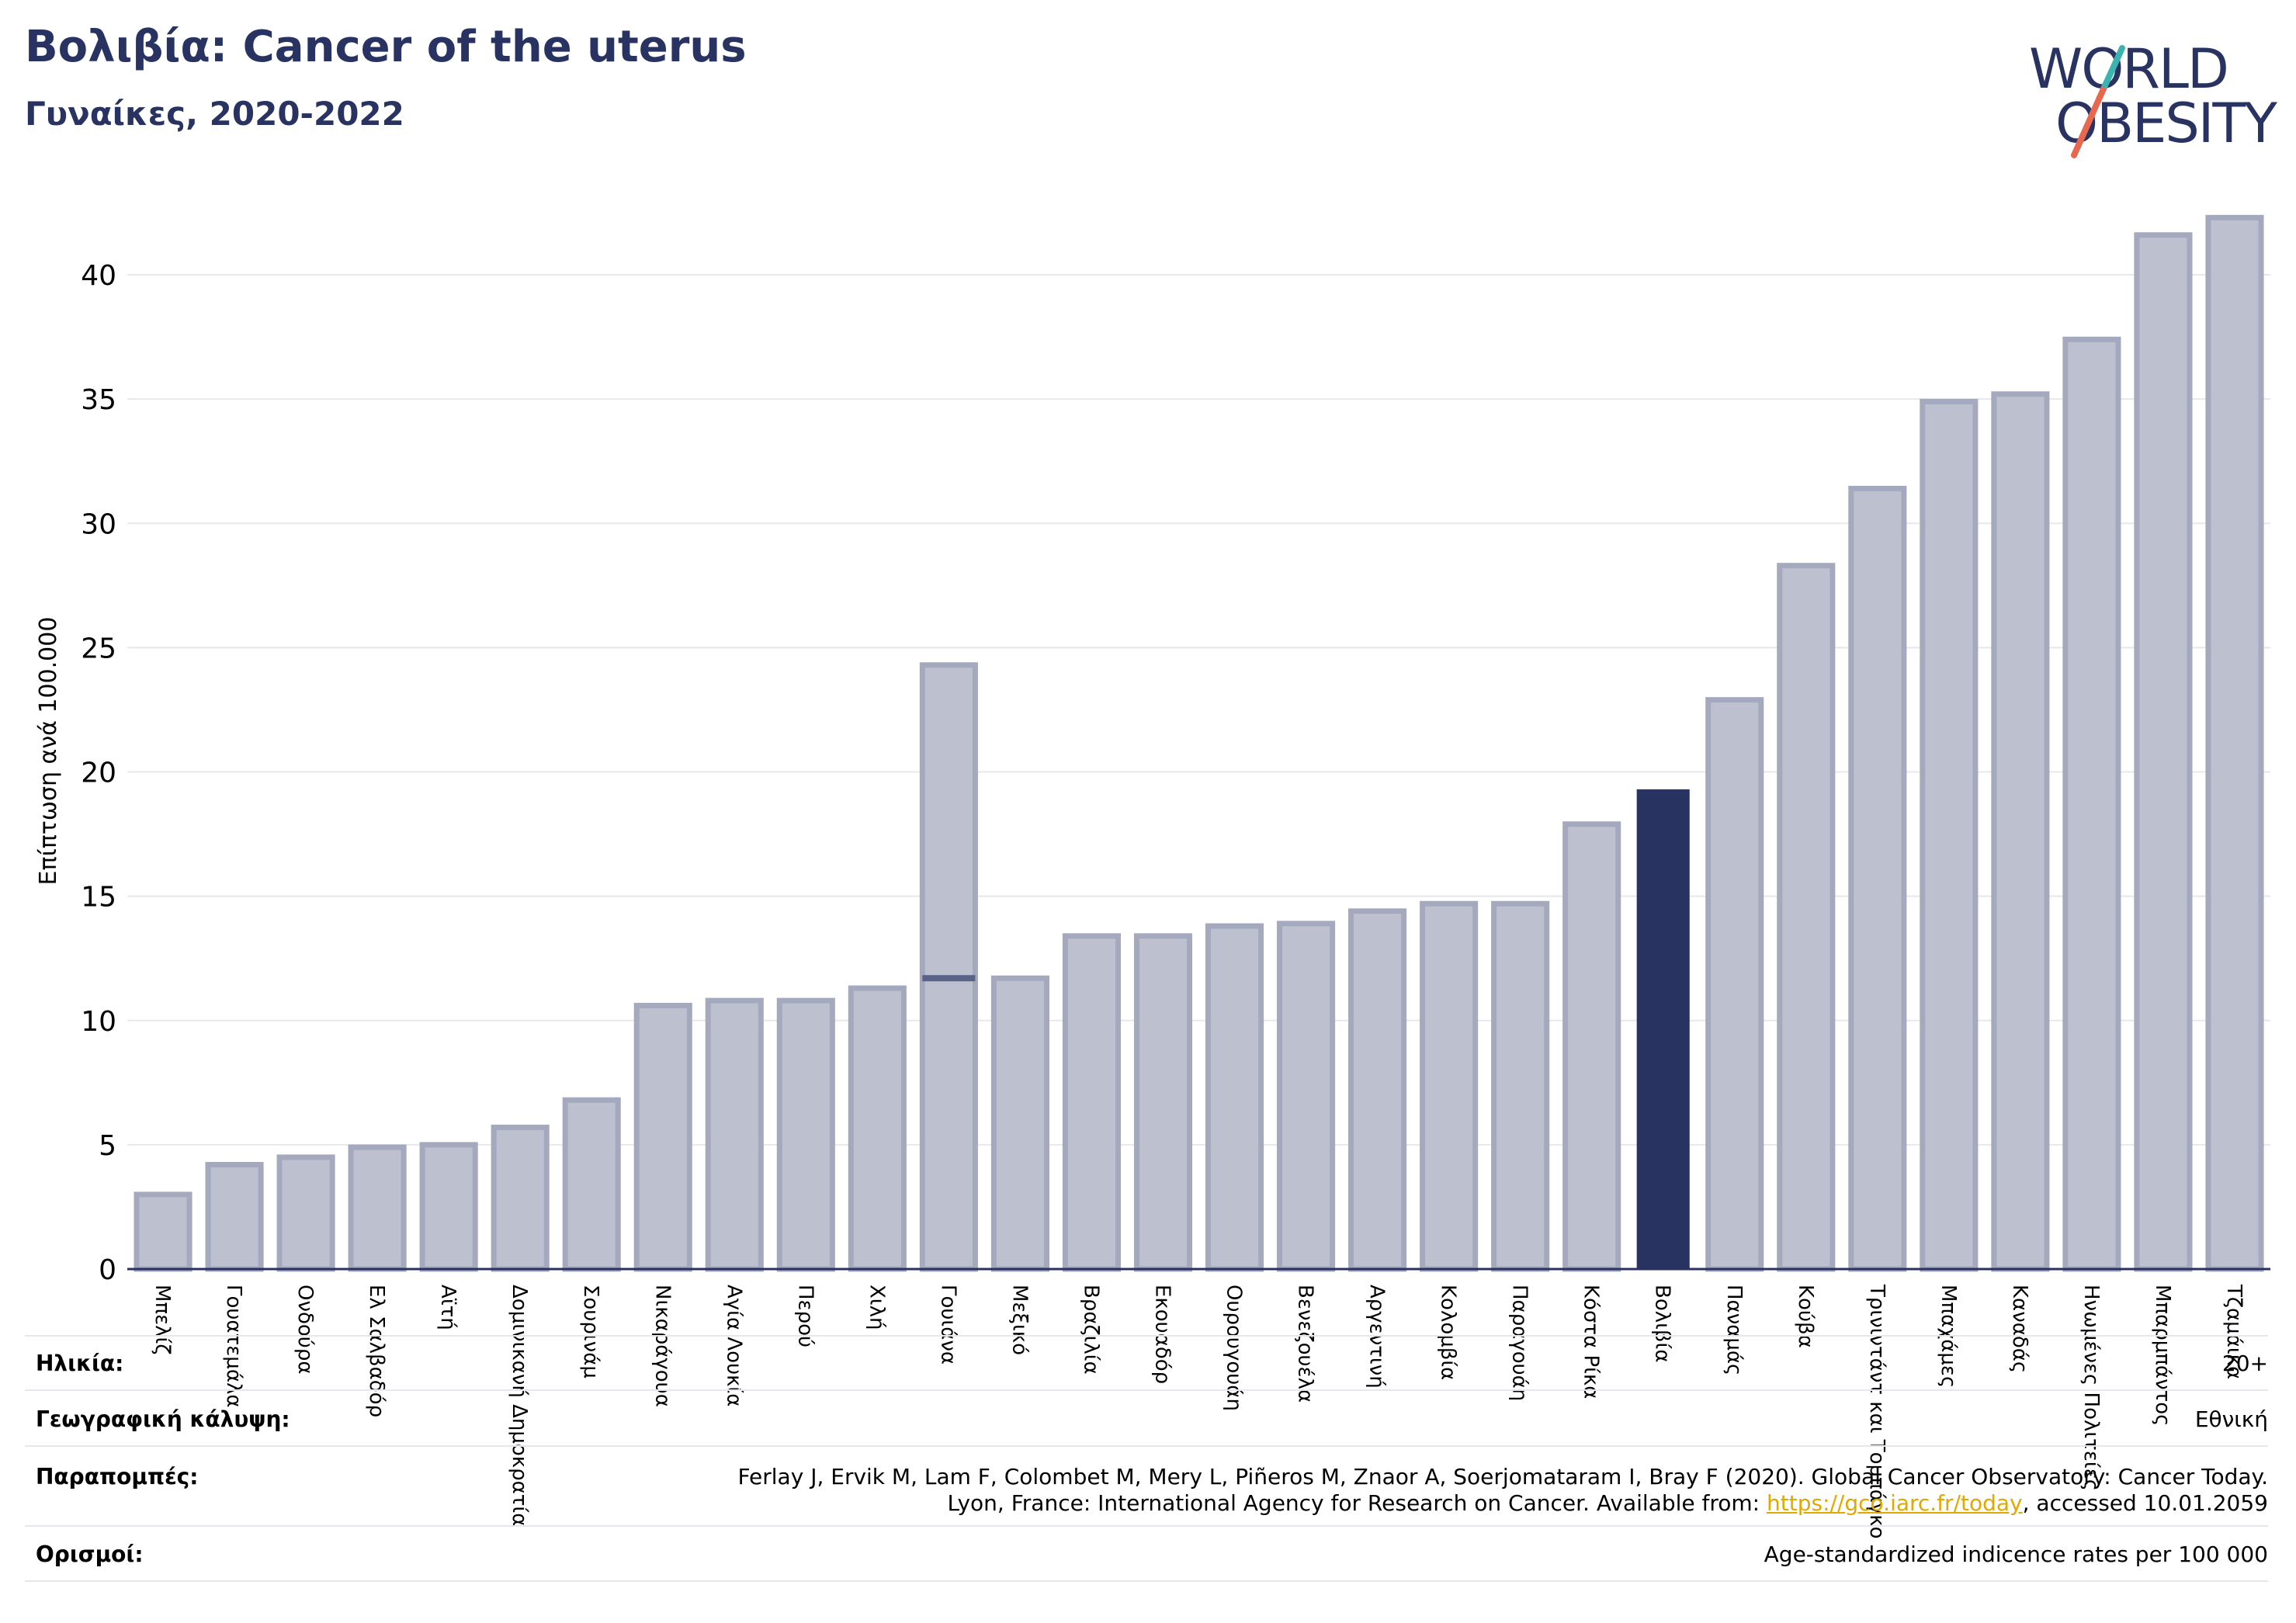  I want to click on references-label: Παραπομπές:, so click(117, 1476).